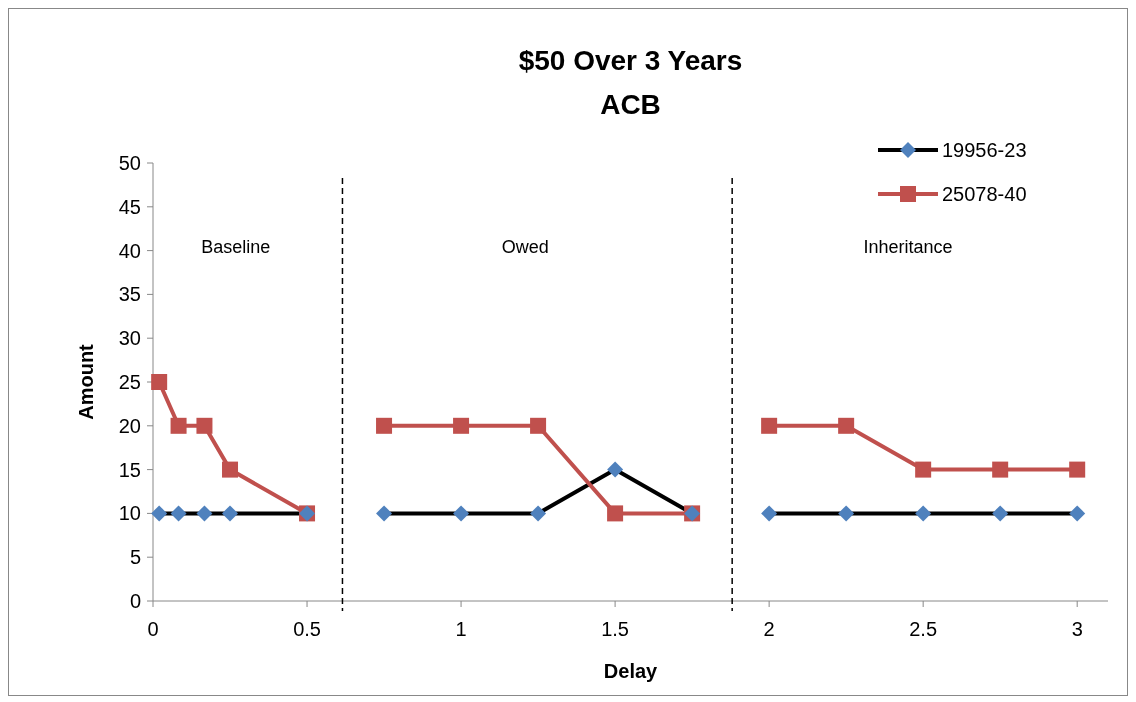  I want to click on y-tick-label: 25, so click(129, 382).